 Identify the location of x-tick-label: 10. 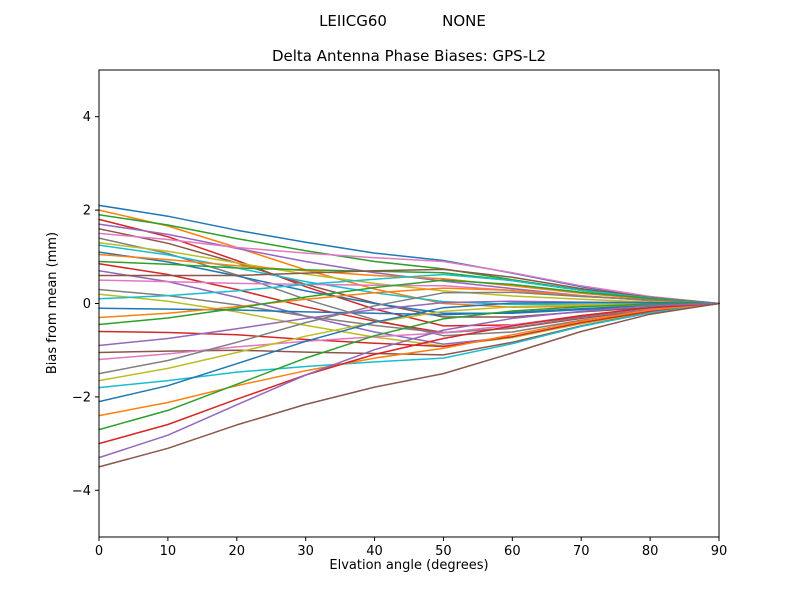
(168, 551).